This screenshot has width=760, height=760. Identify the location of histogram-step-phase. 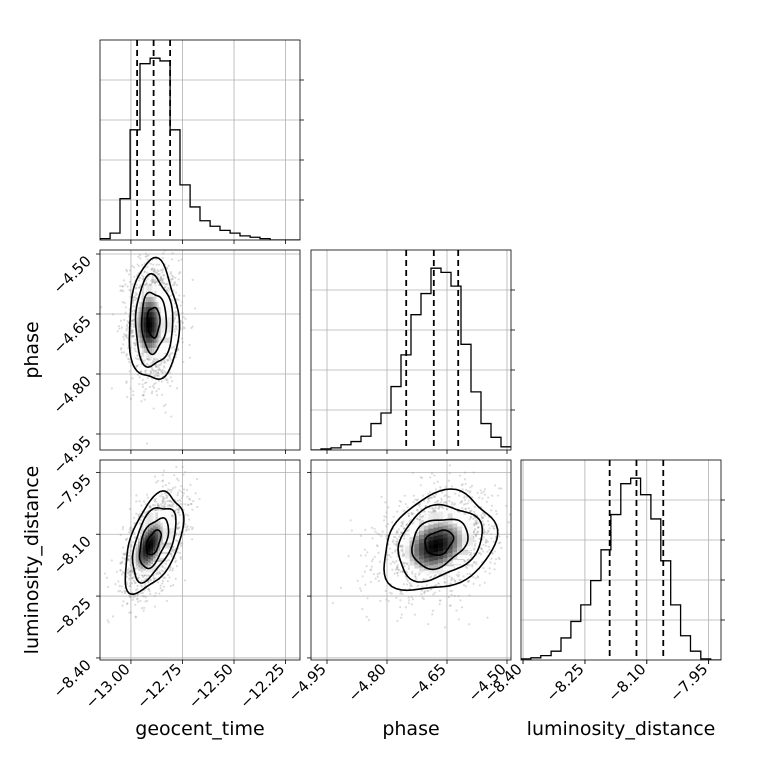
(411, 358).